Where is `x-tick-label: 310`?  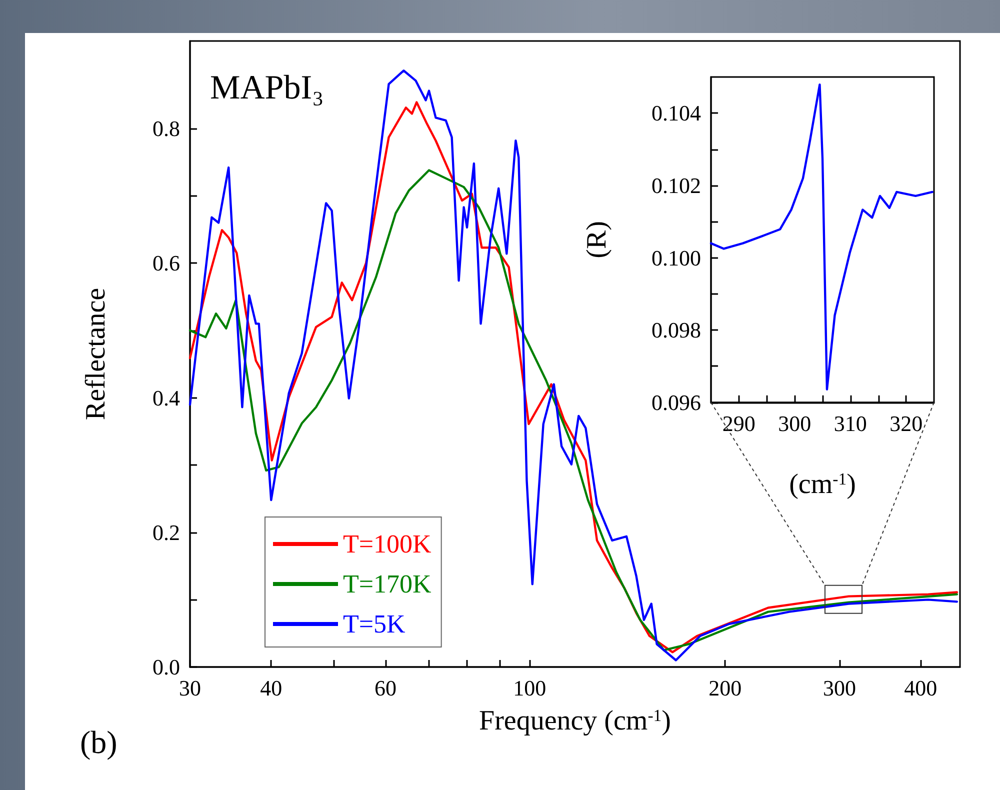
x-tick-label: 310 is located at coordinates (850, 423).